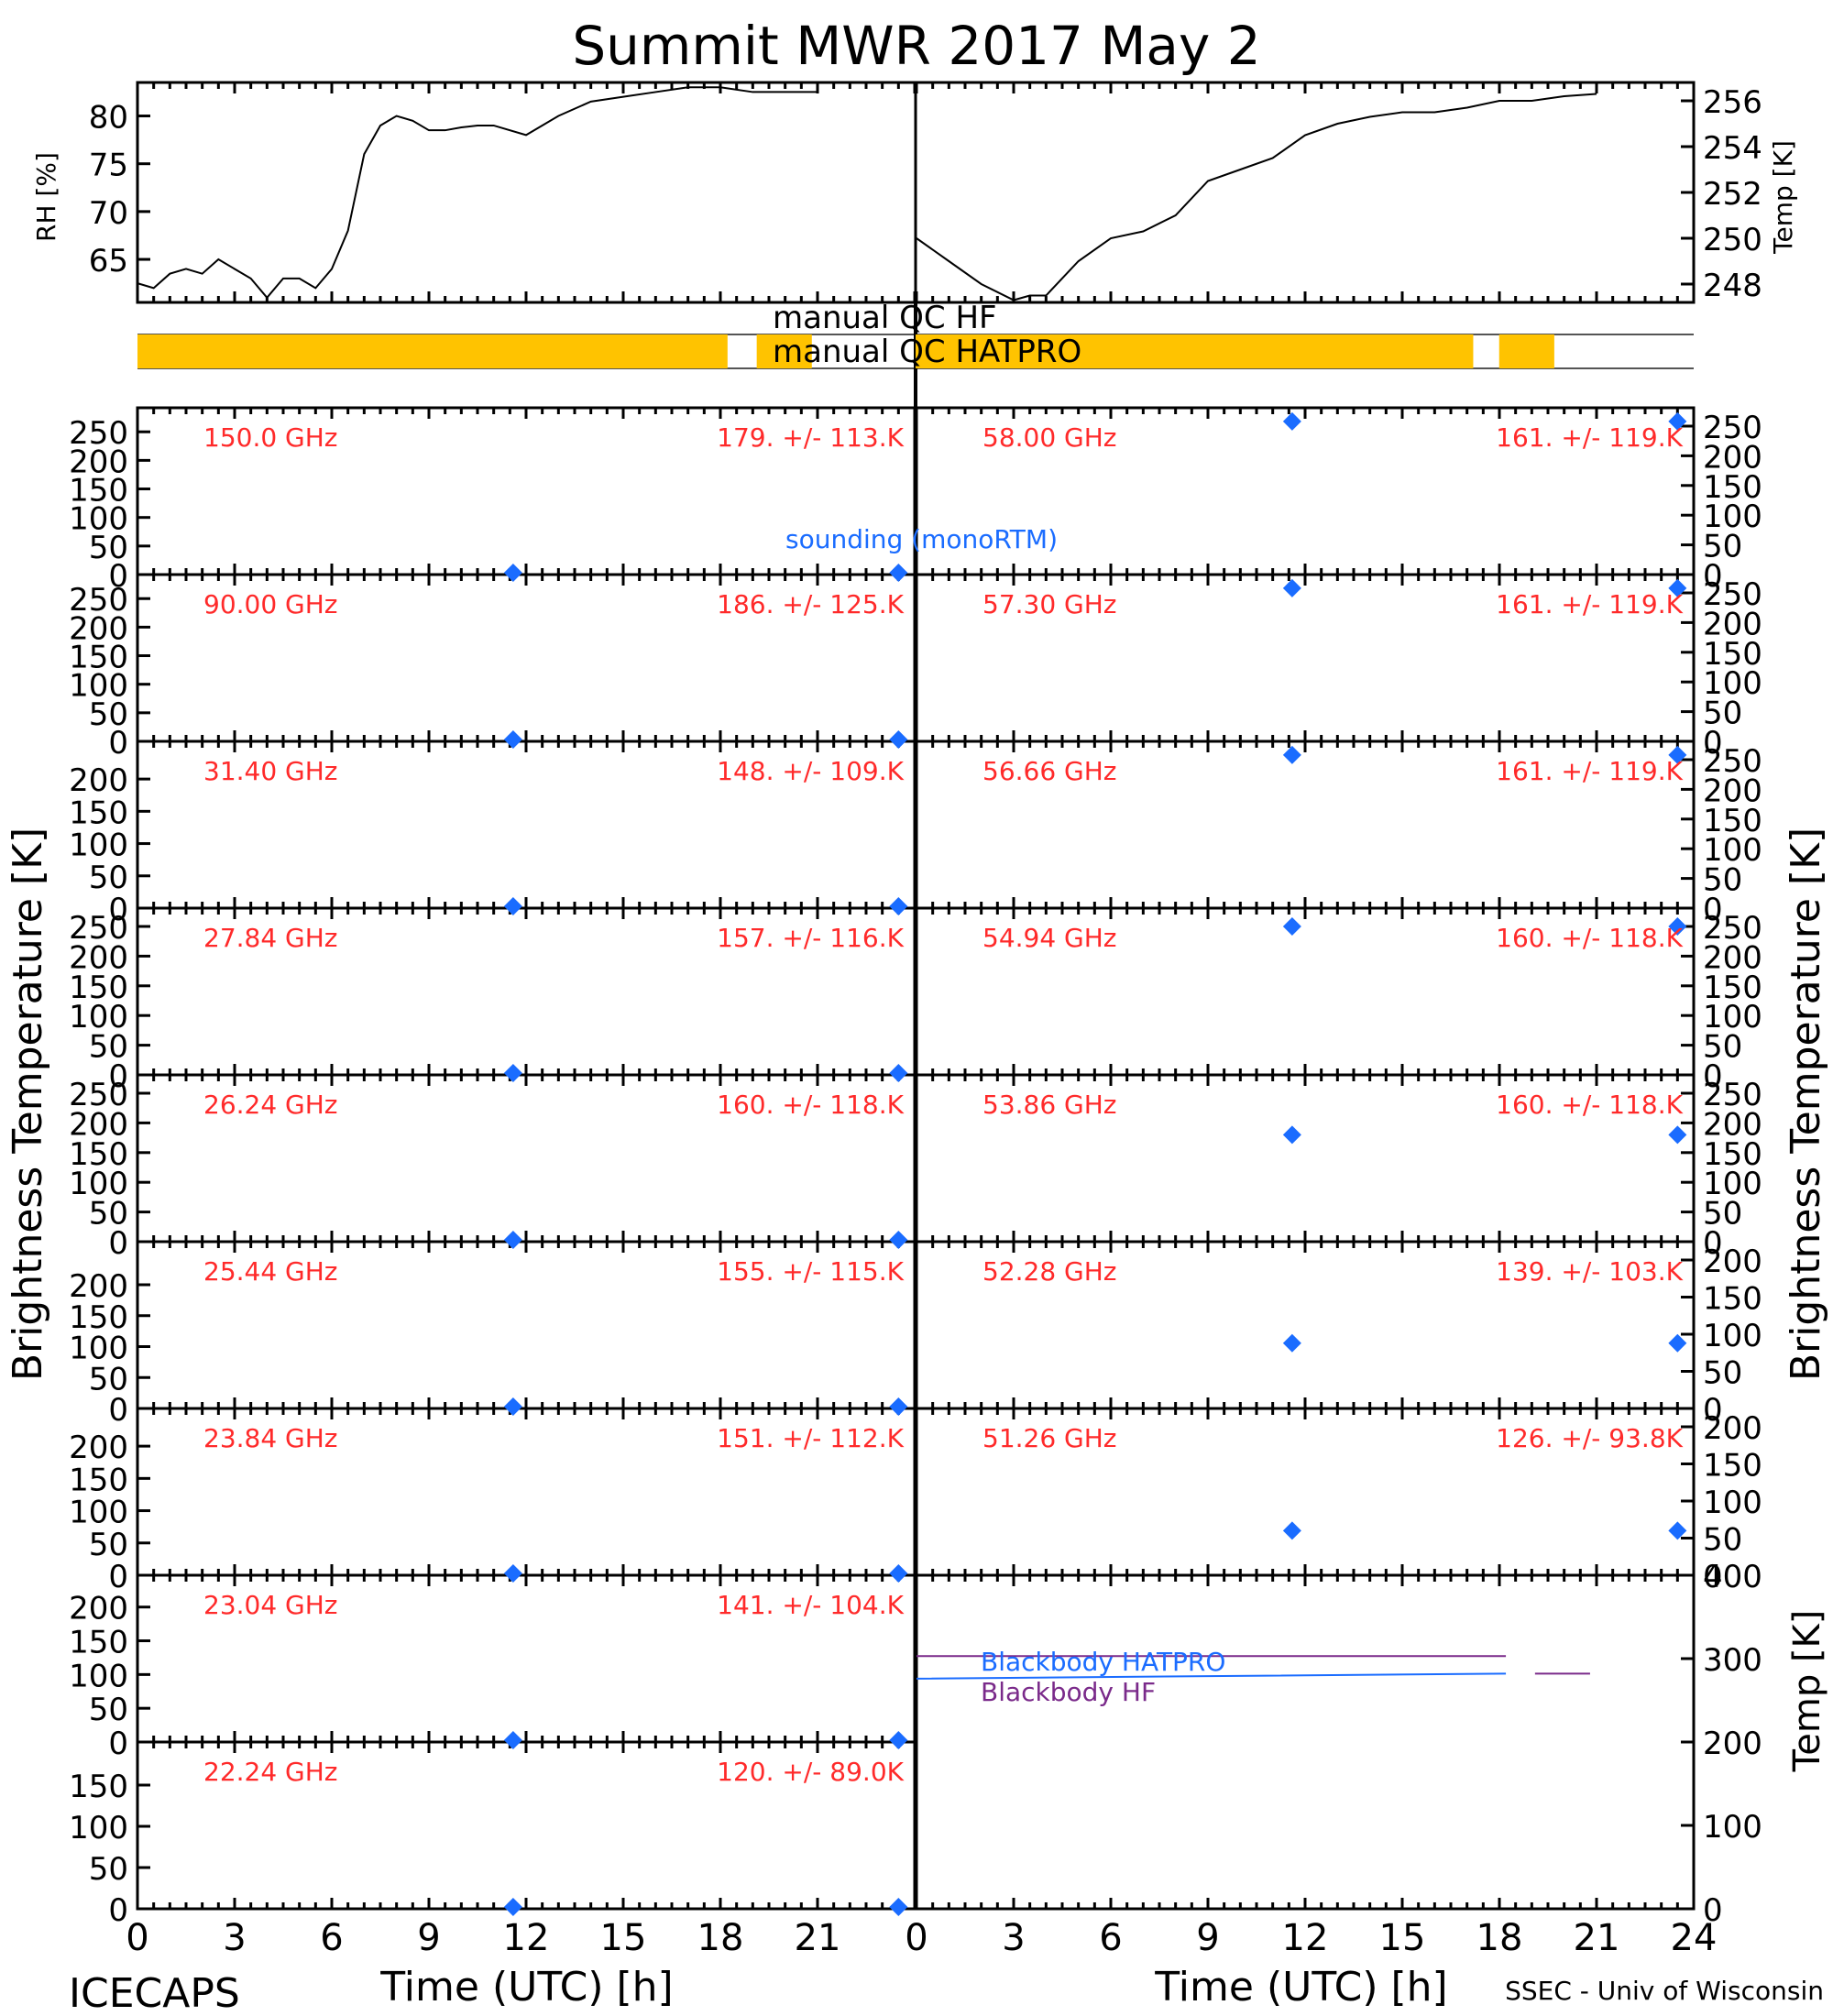  I want to click on legend-bb-hatpro: Blackbody HATPRO, so click(1103, 1662).